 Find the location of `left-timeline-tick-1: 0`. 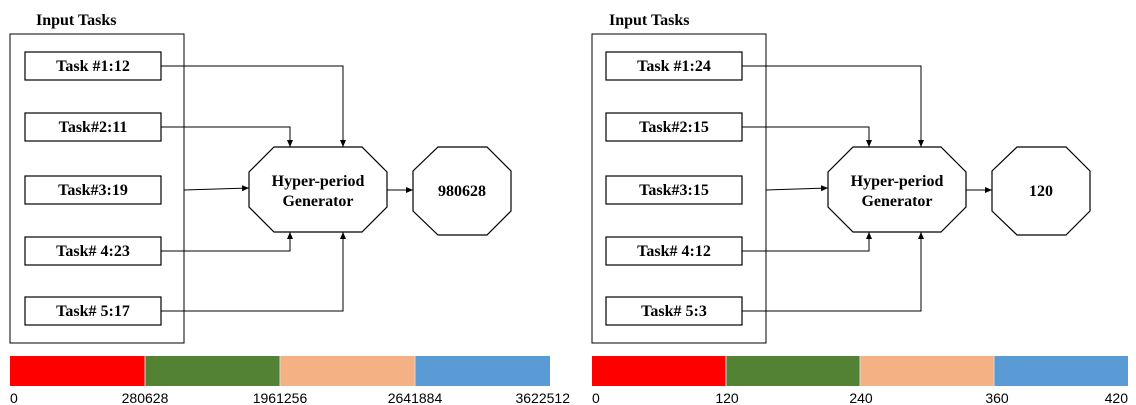

left-timeline-tick-1: 0 is located at coordinates (14, 397).